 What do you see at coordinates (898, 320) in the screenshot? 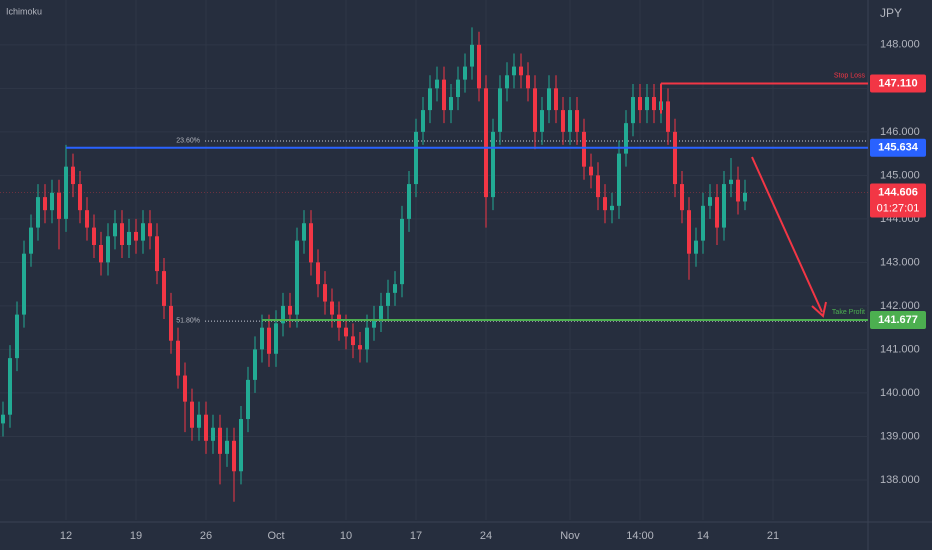
I see `price-tag-label: 141.677` at bounding box center [898, 320].